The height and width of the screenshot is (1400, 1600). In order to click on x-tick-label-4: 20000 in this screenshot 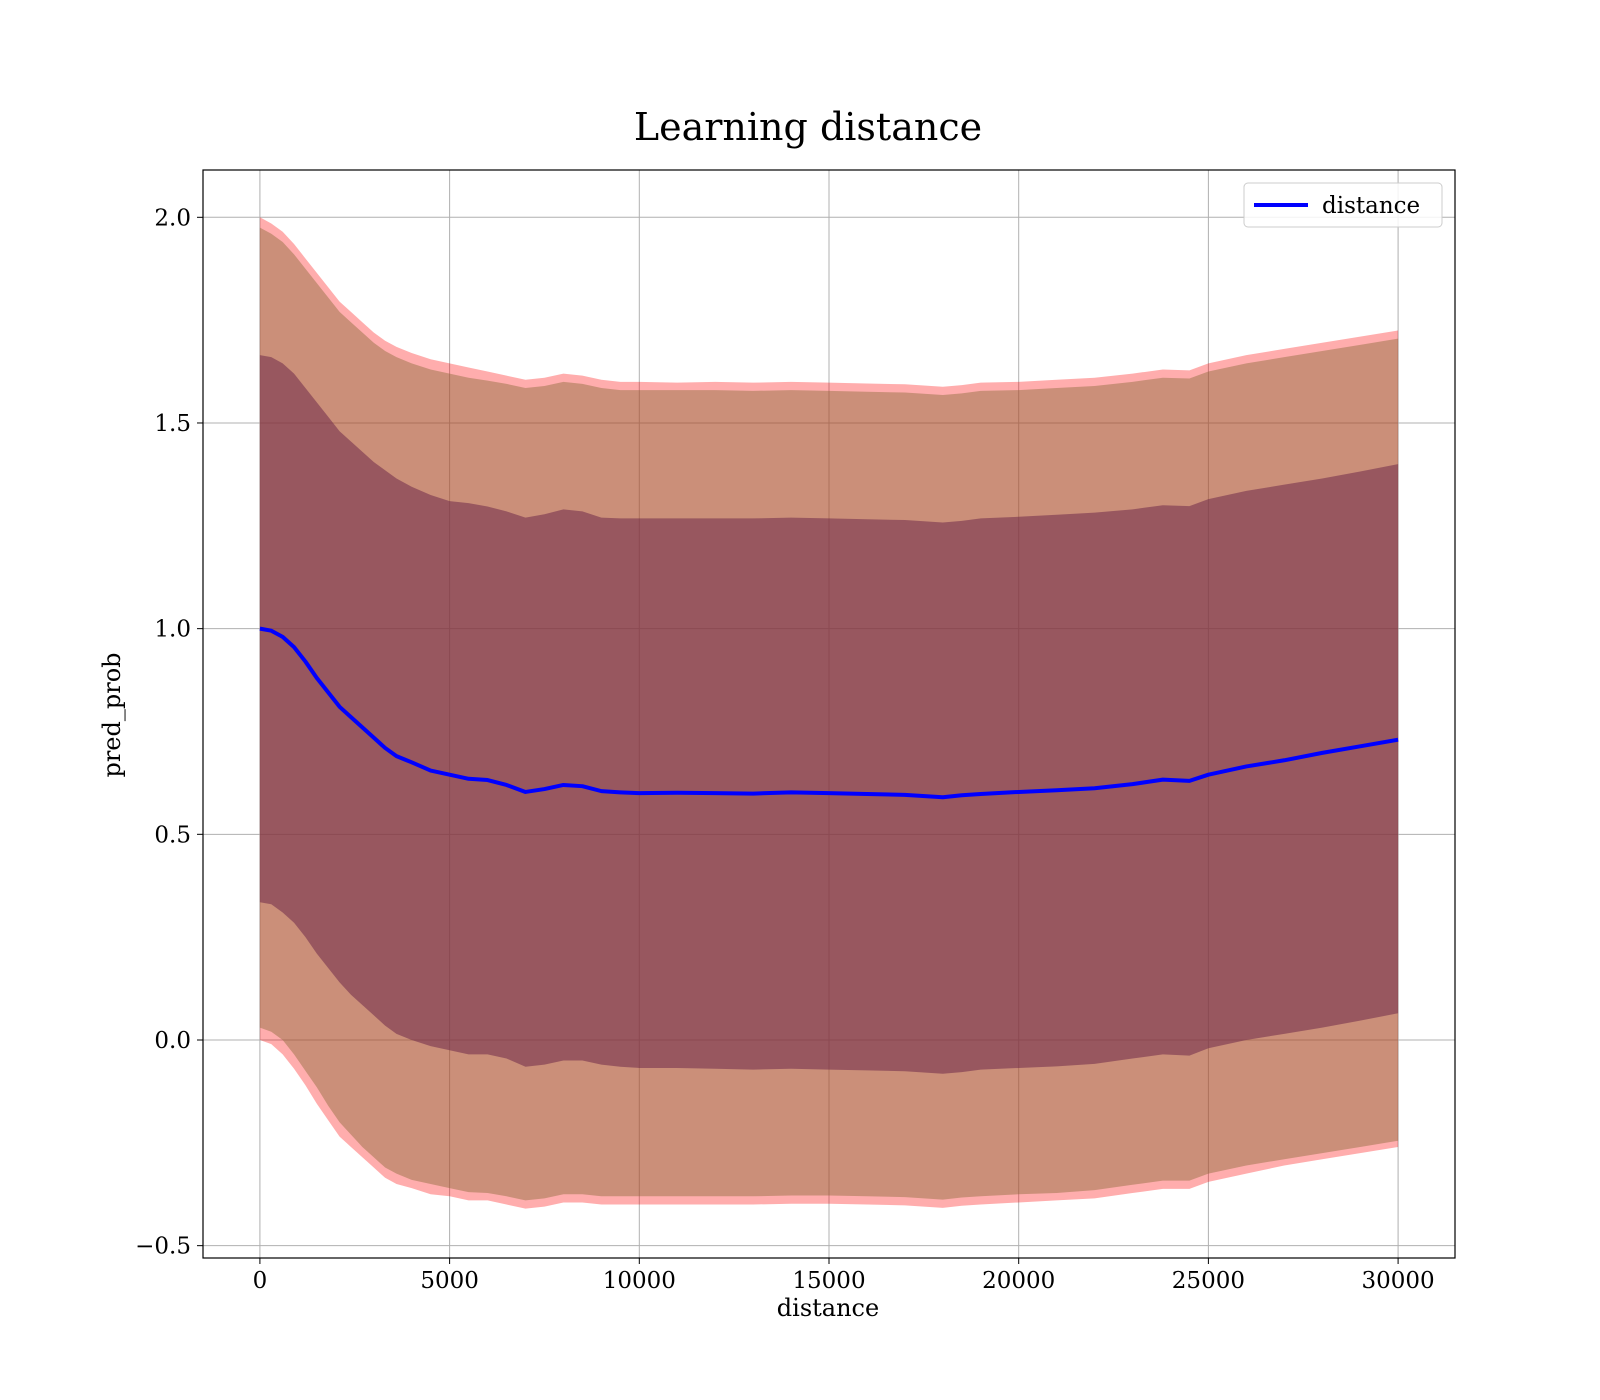, I will do `click(1018, 1281)`.